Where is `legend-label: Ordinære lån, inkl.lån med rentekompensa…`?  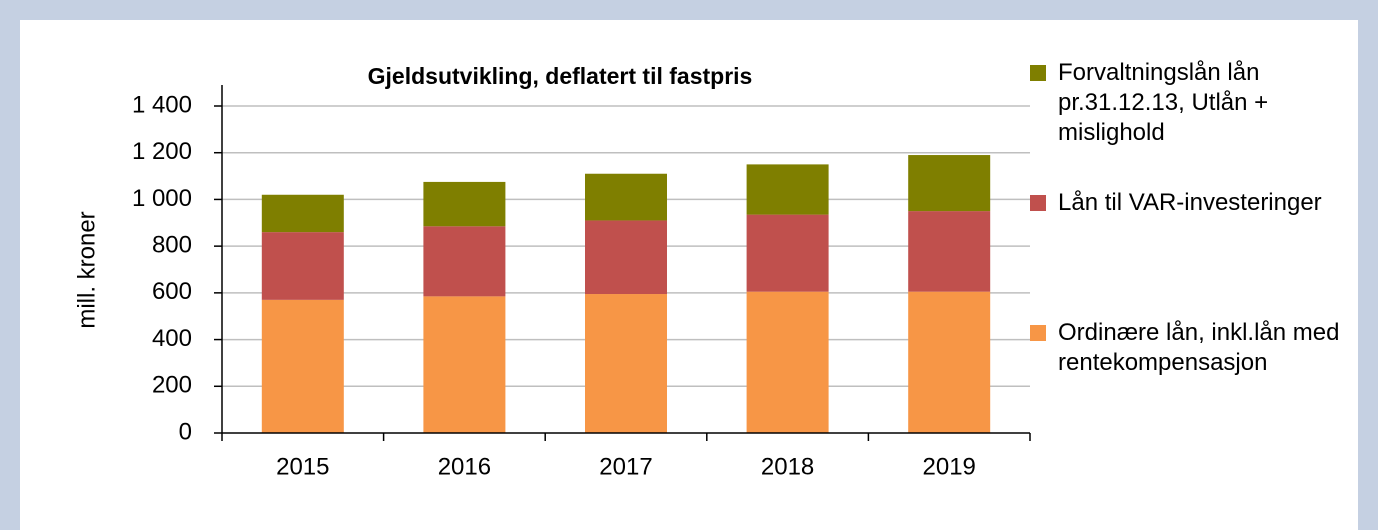
legend-label: Ordinære lån, inkl.lån med rentekompensa… is located at coordinates (1199, 347).